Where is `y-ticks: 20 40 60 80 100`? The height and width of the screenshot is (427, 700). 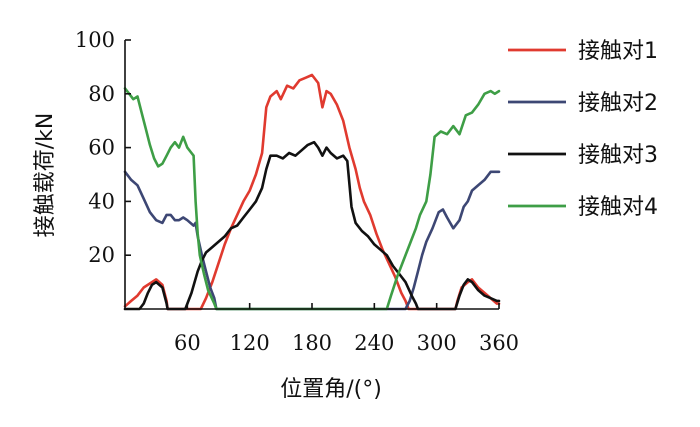 y-ticks: 20 40 60 80 100 is located at coordinates (103, 147).